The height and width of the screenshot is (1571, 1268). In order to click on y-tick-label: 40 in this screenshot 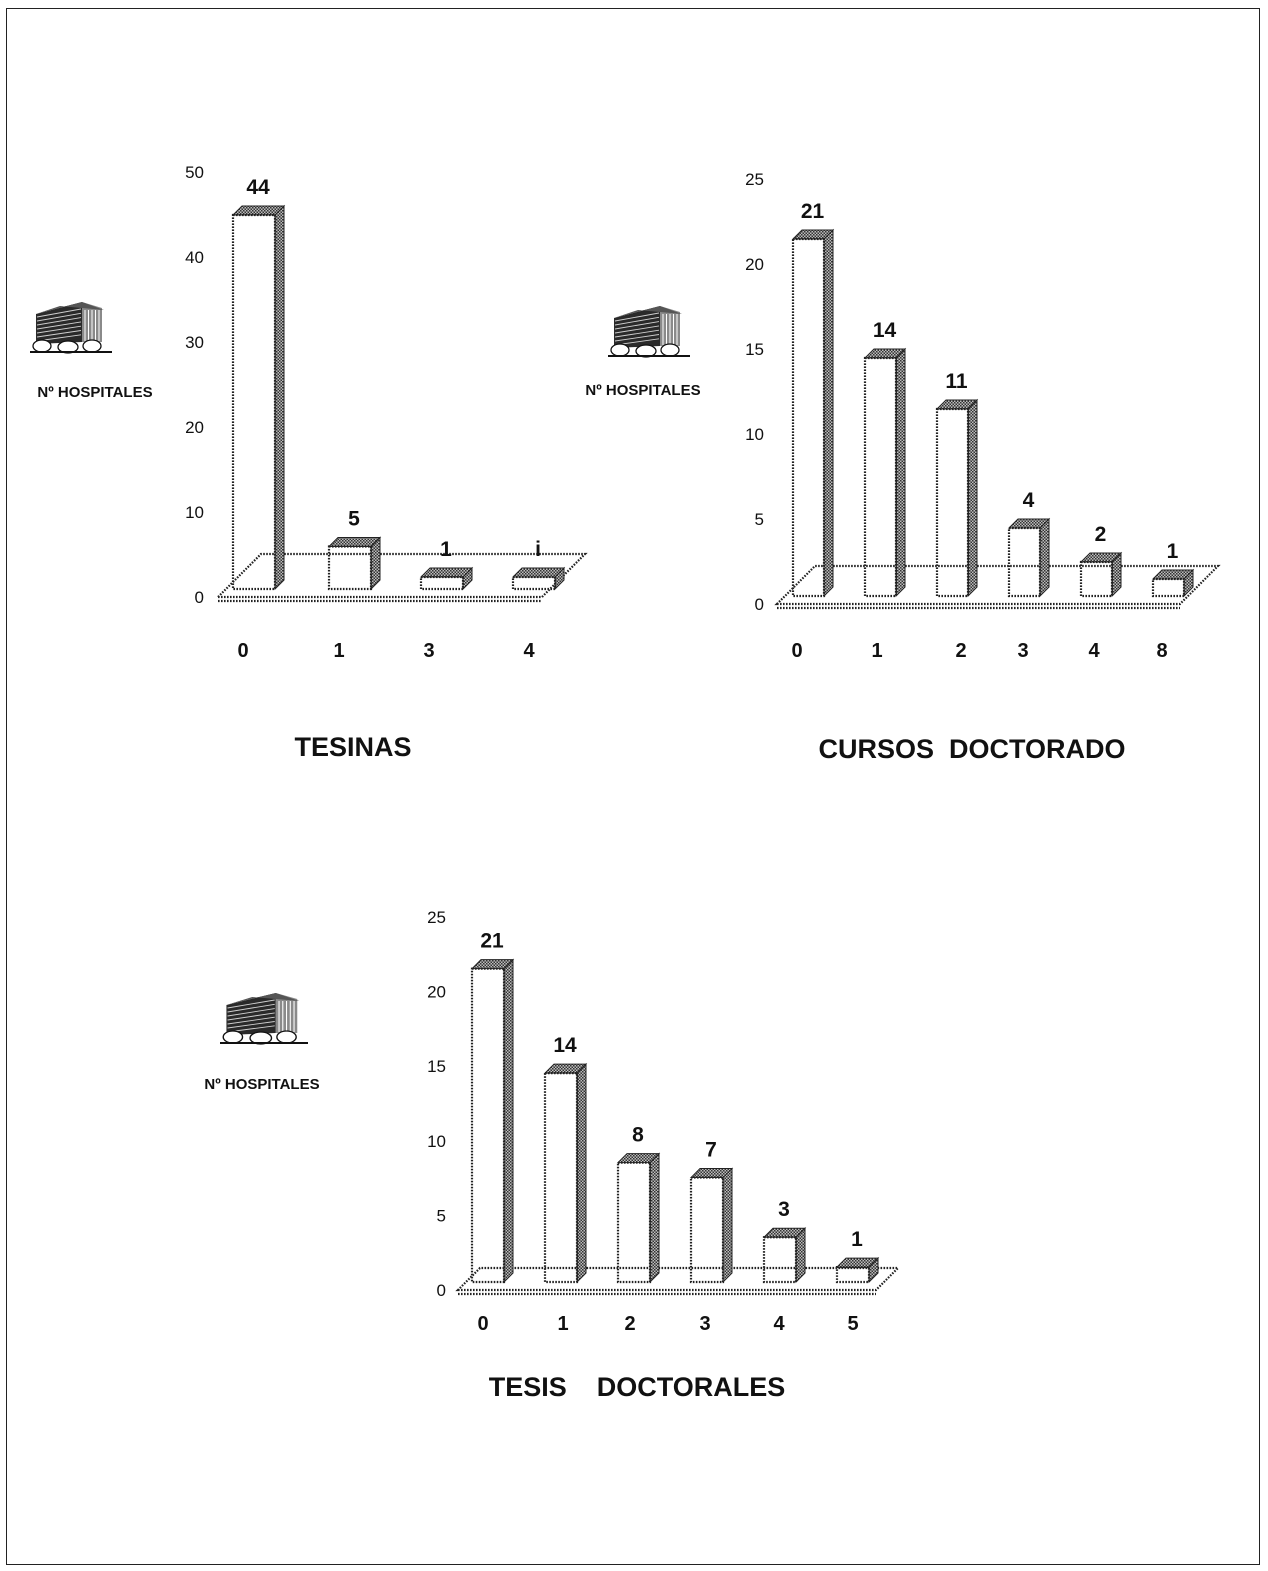, I will do `click(194, 257)`.